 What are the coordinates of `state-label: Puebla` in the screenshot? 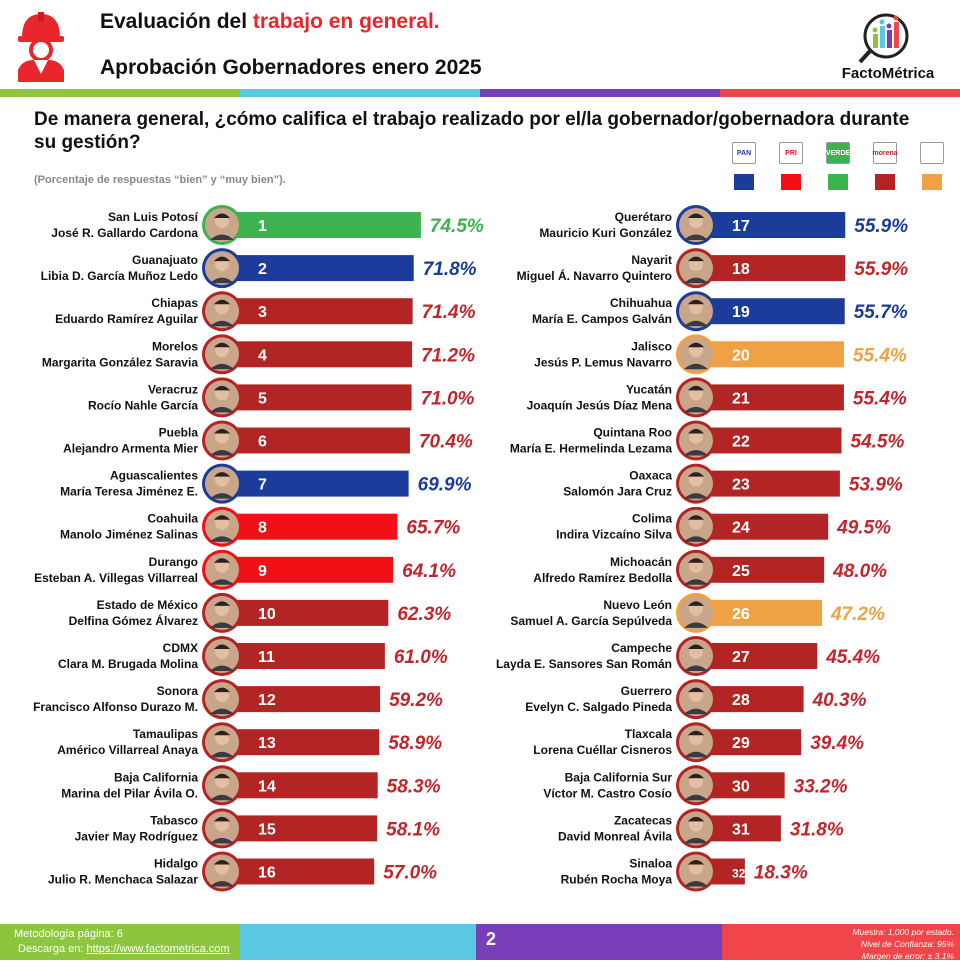 It's located at (179, 433).